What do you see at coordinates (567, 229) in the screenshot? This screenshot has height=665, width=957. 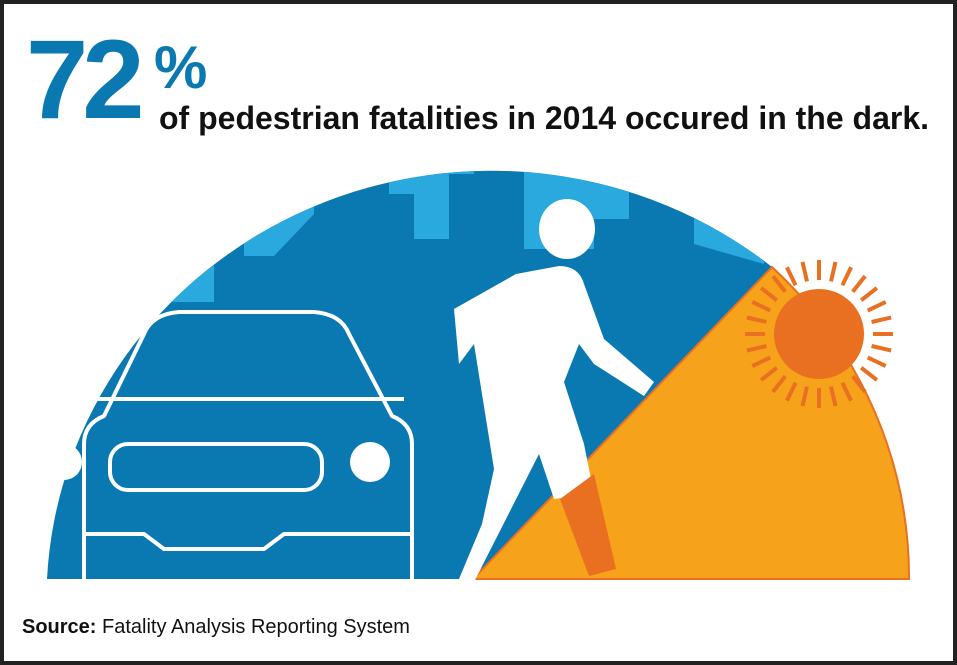 I see `pedestrian-head` at bounding box center [567, 229].